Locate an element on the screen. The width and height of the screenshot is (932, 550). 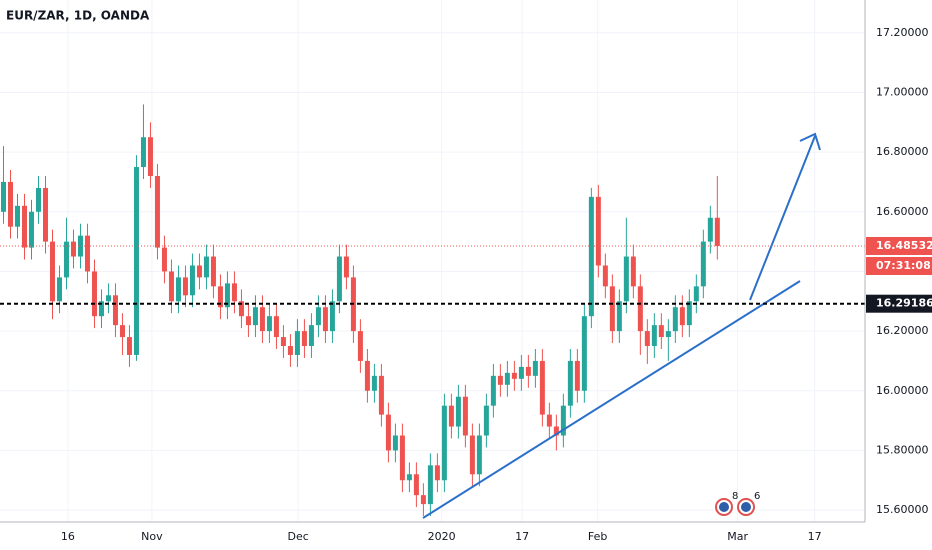
y-tick-label: 16.20000 is located at coordinates (902, 330).